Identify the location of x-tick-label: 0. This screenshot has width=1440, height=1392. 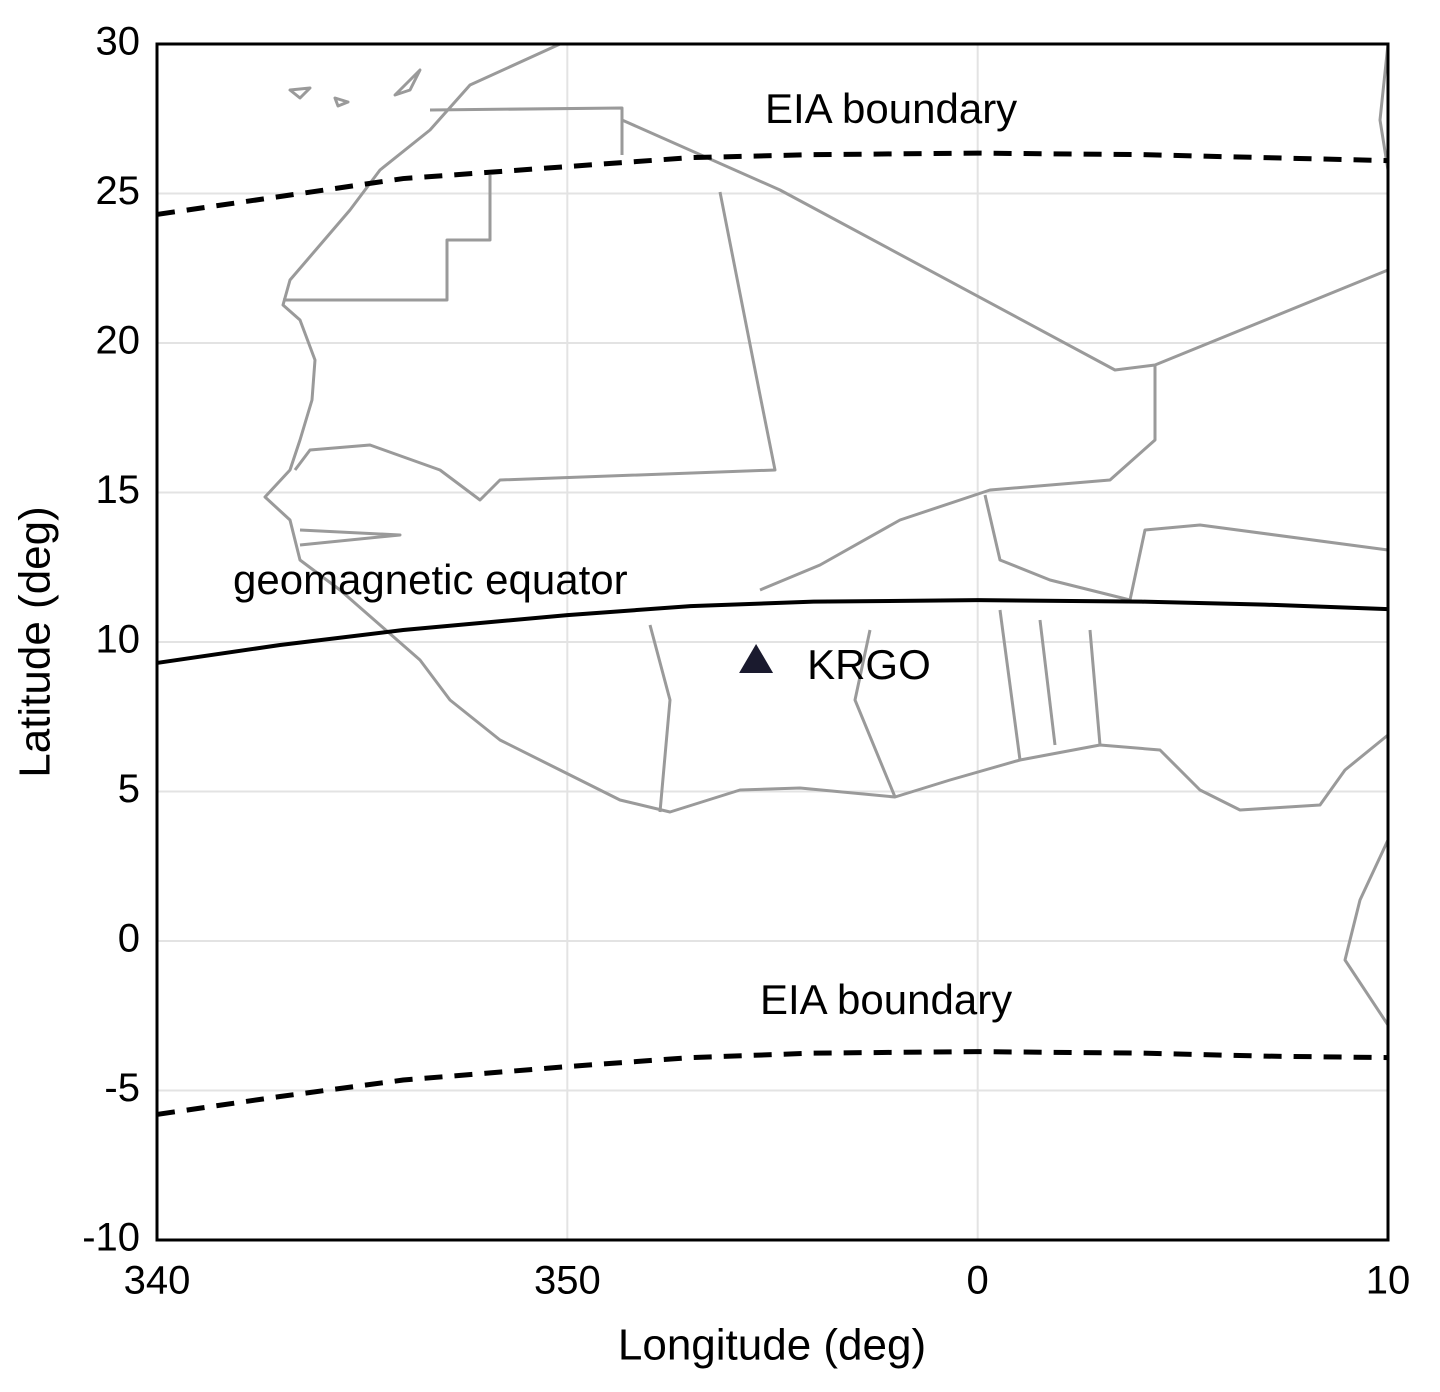
(978, 1281).